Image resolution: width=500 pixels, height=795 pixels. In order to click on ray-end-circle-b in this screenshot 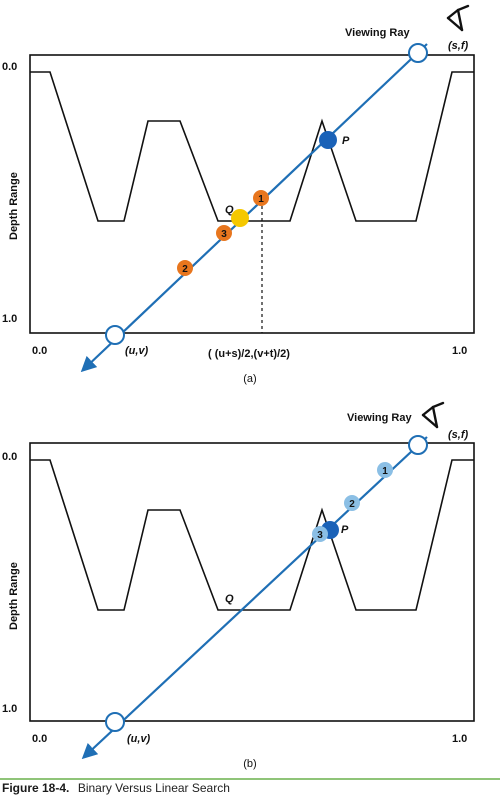, I will do `click(418, 445)`.